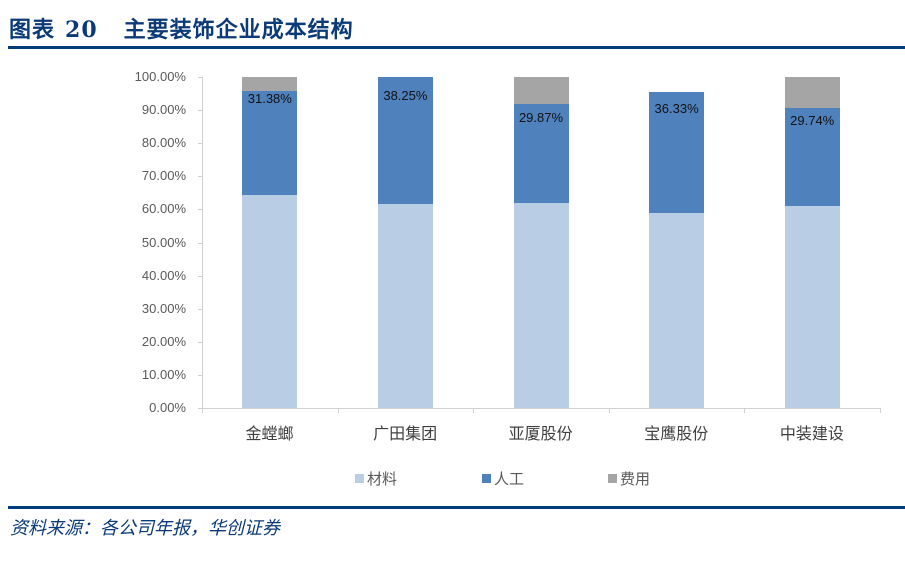 The width and height of the screenshot is (905, 563). What do you see at coordinates (811, 433) in the screenshot?
I see `x-tick-label: 中装建设` at bounding box center [811, 433].